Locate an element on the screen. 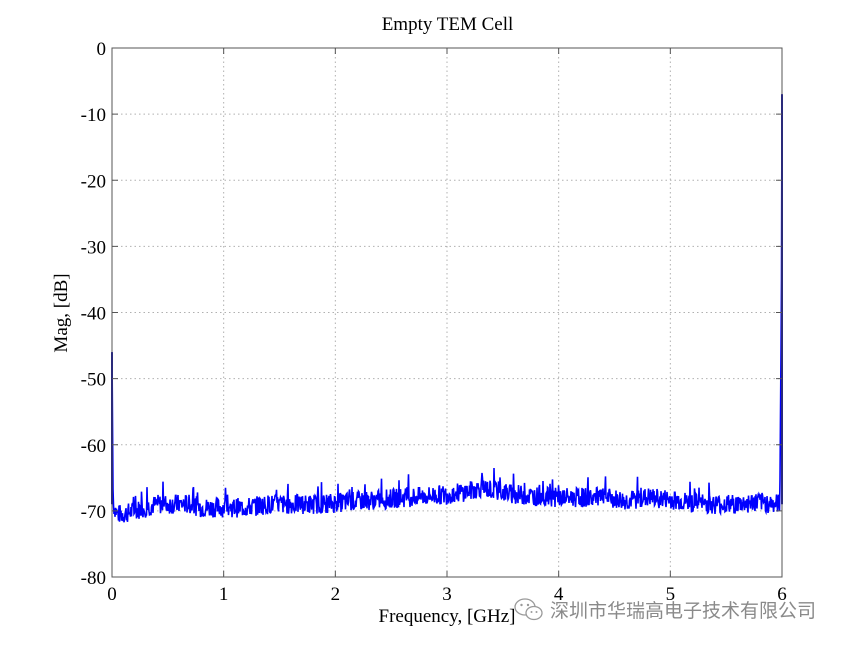  x-axis-label: Frequency, [GHz] is located at coordinates (447, 616).